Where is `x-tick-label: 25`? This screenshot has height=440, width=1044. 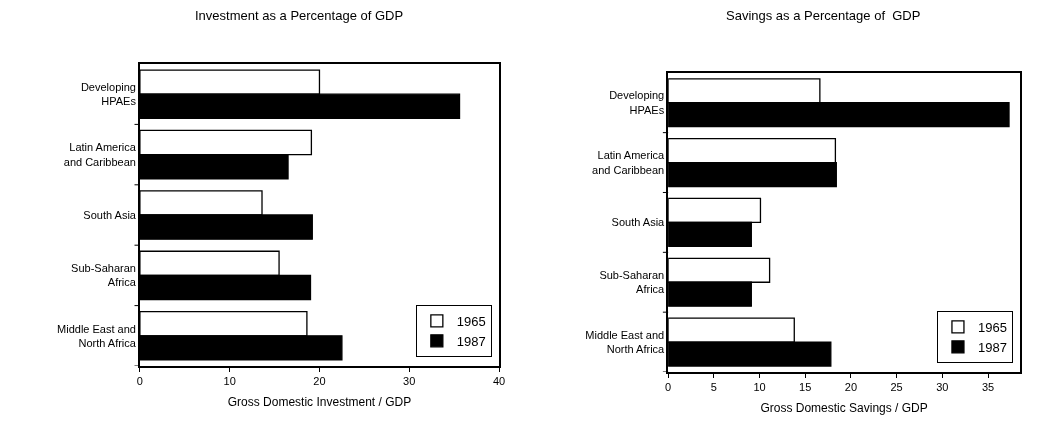
x-tick-label: 25 is located at coordinates (896, 386).